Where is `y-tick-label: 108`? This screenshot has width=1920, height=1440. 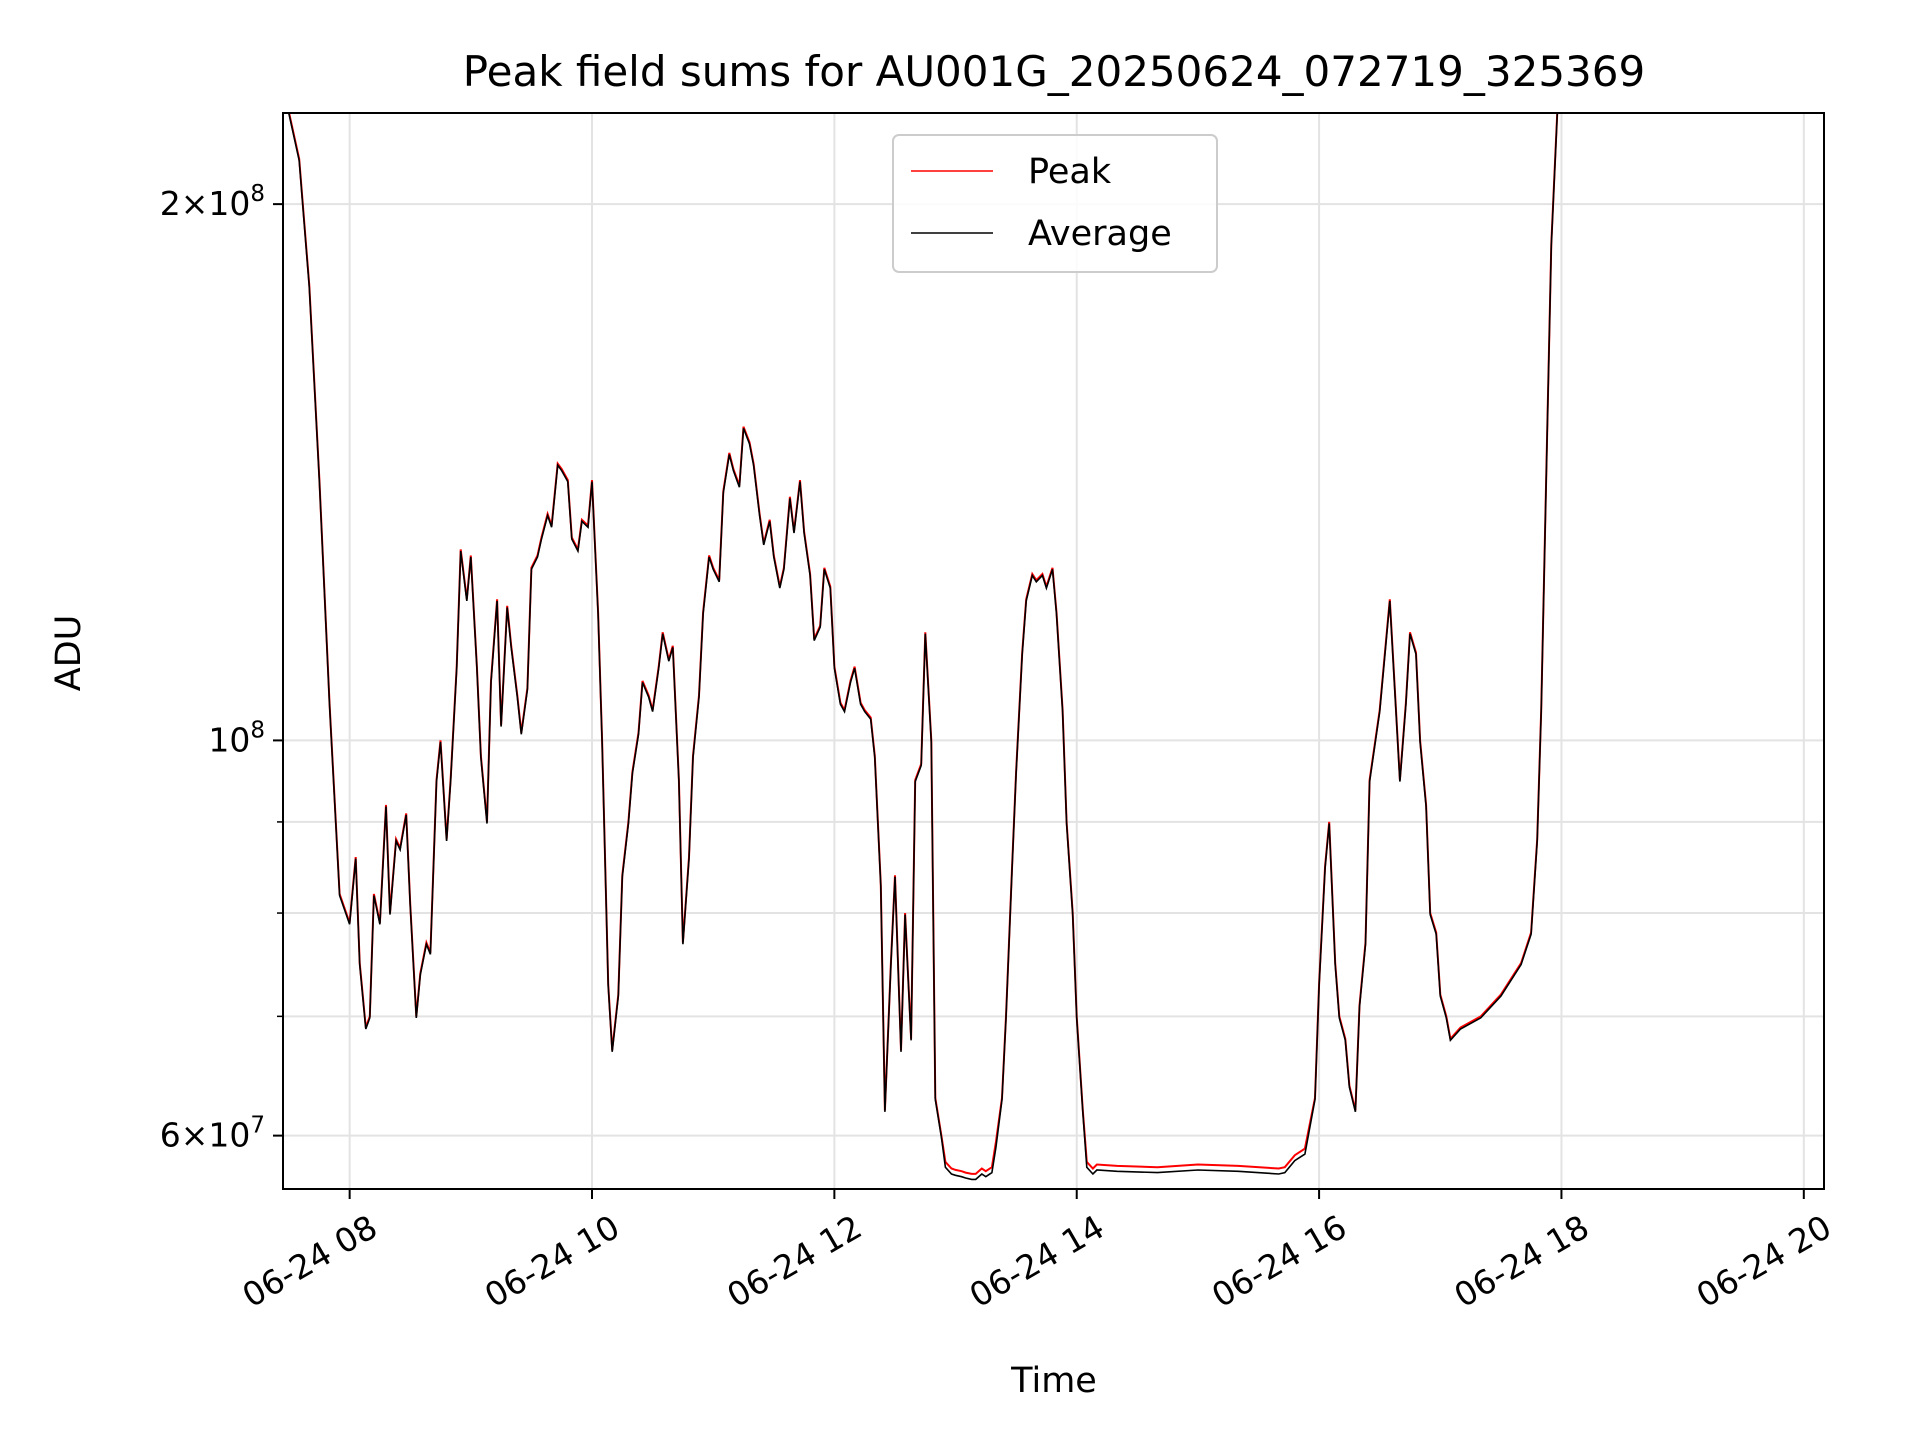 y-tick-label: 108 is located at coordinates (236, 738).